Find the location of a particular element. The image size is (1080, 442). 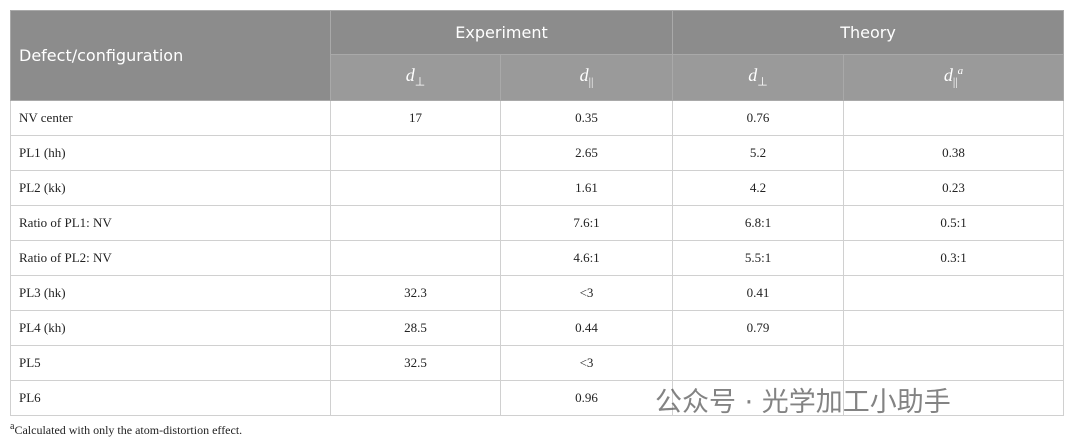

header-cell: Defect/configuration is located at coordinates (170, 55).